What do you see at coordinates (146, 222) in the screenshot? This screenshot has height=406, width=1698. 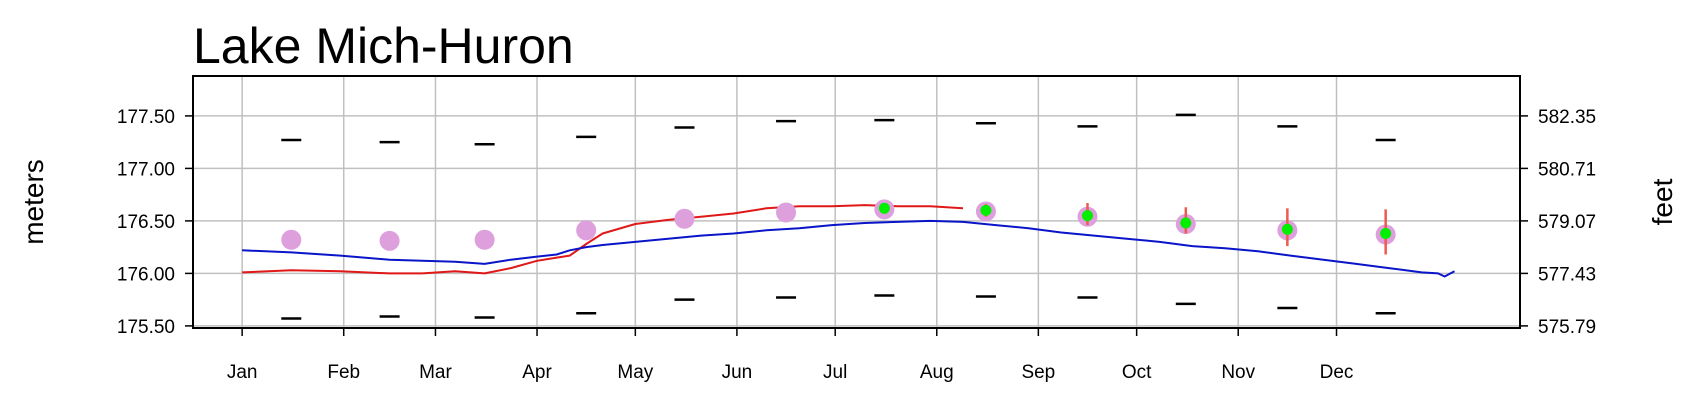 I see `y-tick-label-meters: 176.50` at bounding box center [146, 222].